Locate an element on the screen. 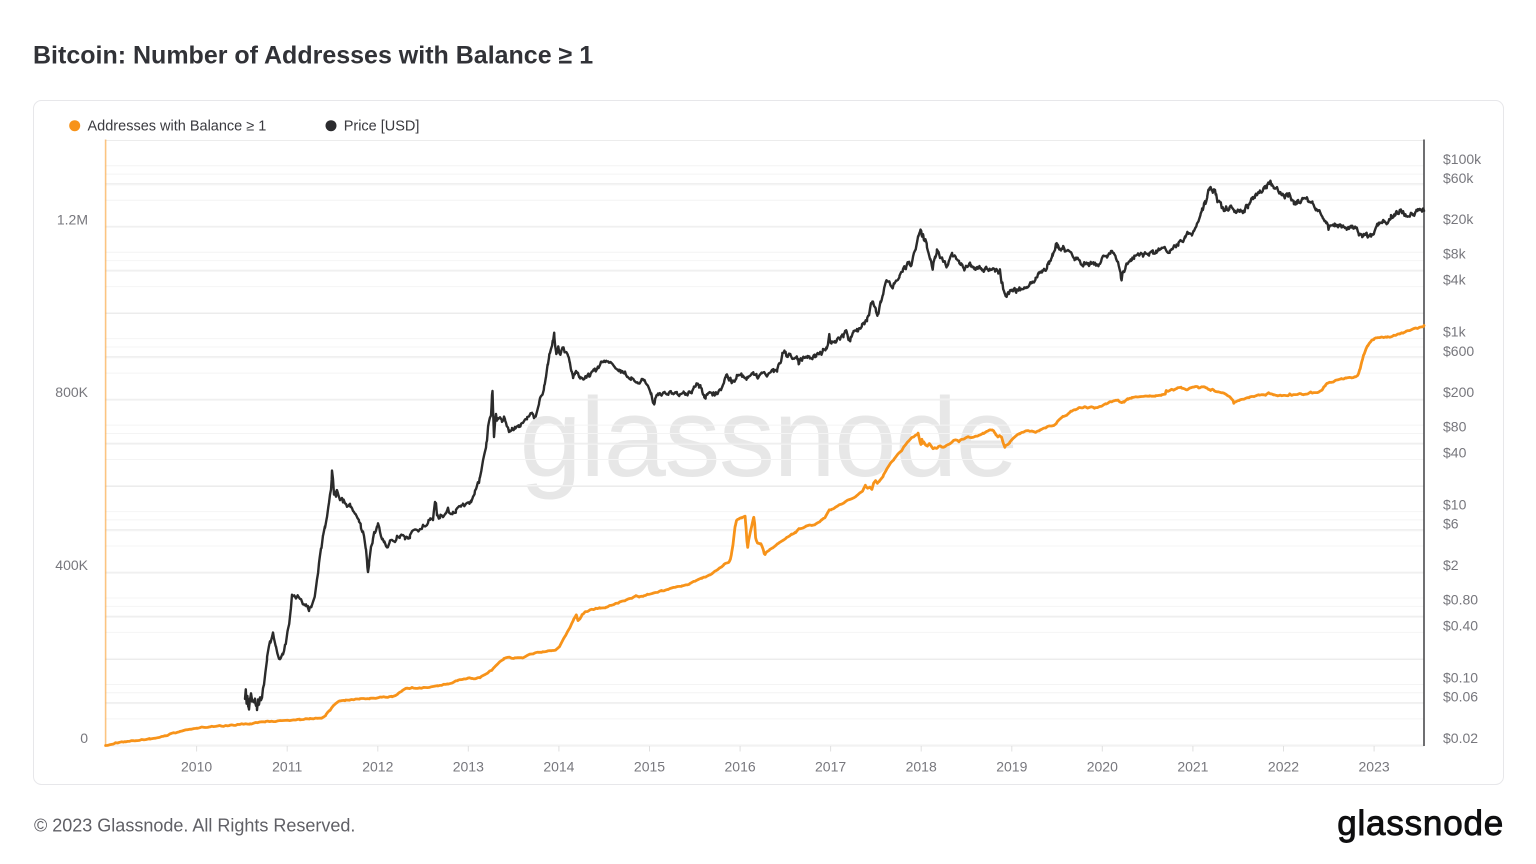 Image resolution: width=1536 pixels, height=864 pixels. svg-text: $0.40 is located at coordinates (1460, 625).